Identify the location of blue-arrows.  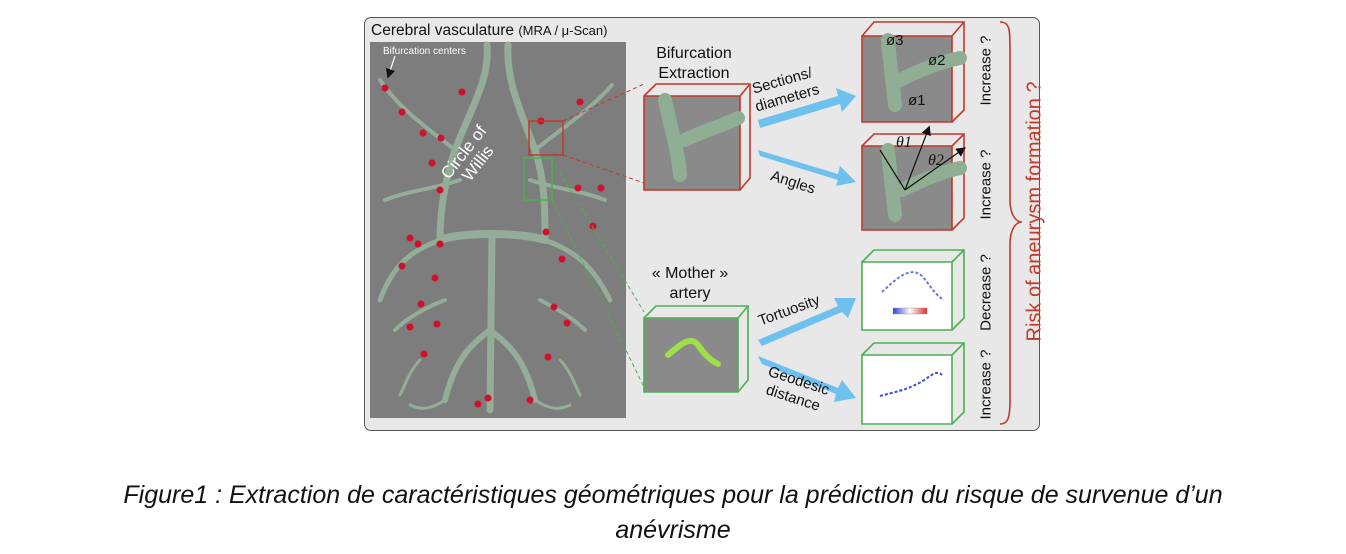
(807, 245).